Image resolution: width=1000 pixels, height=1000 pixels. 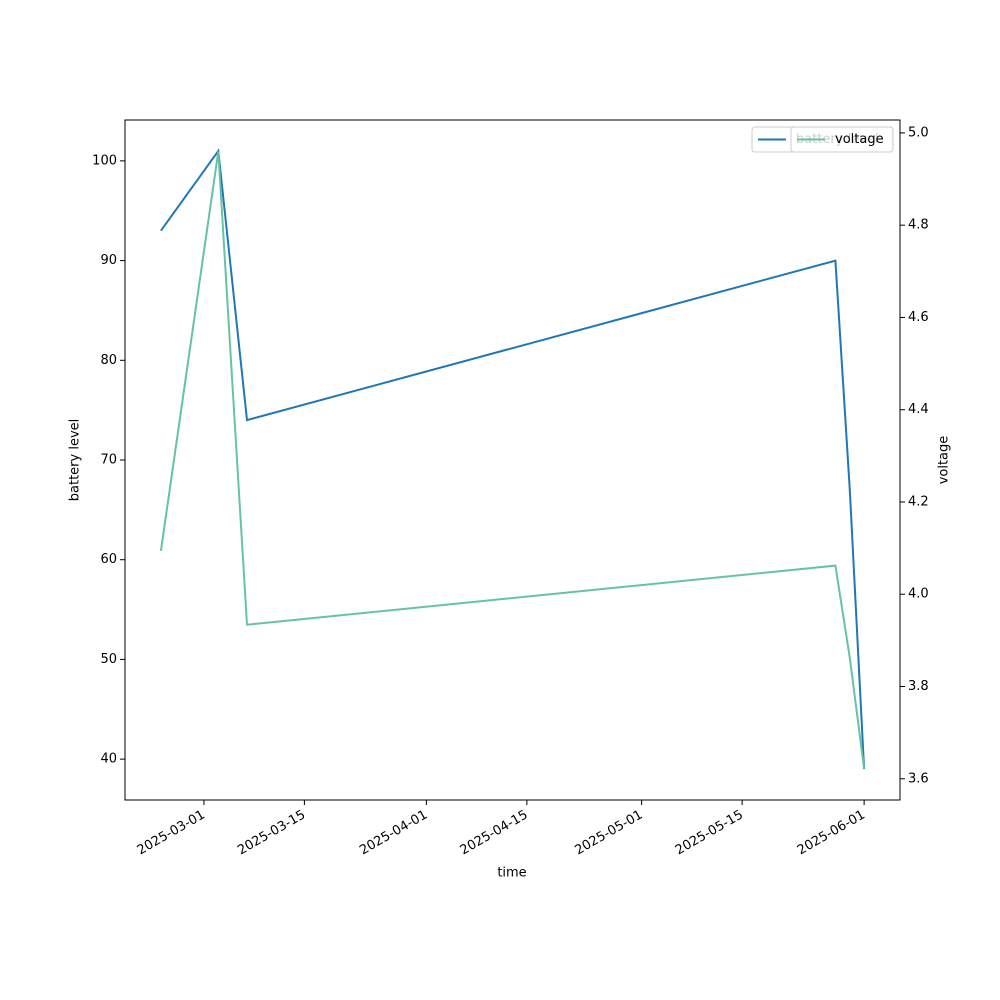 What do you see at coordinates (108, 659) in the screenshot?
I see `y-tick-label: 50` at bounding box center [108, 659].